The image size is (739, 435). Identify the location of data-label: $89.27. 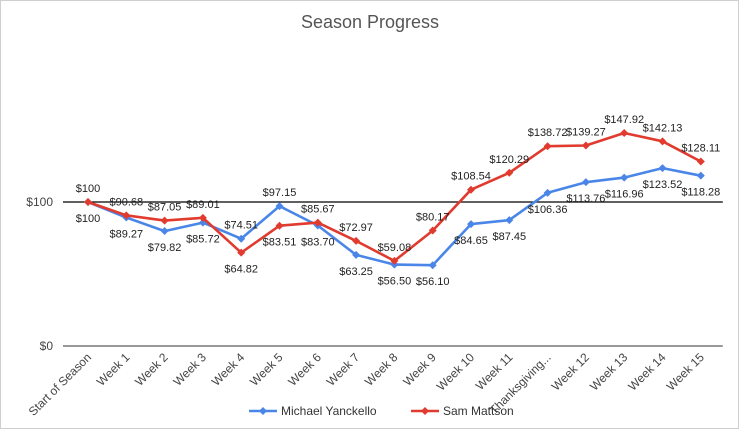
(126, 234).